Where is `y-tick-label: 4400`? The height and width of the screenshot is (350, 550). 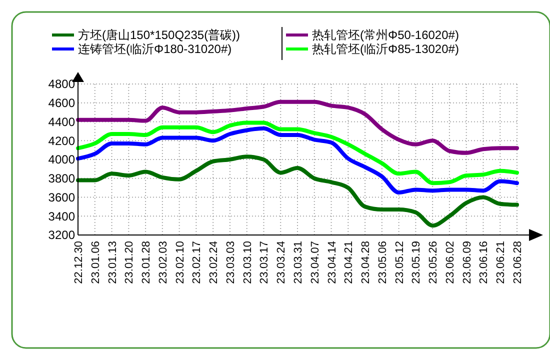
y-tick-label: 4400 is located at coordinates (62, 121).